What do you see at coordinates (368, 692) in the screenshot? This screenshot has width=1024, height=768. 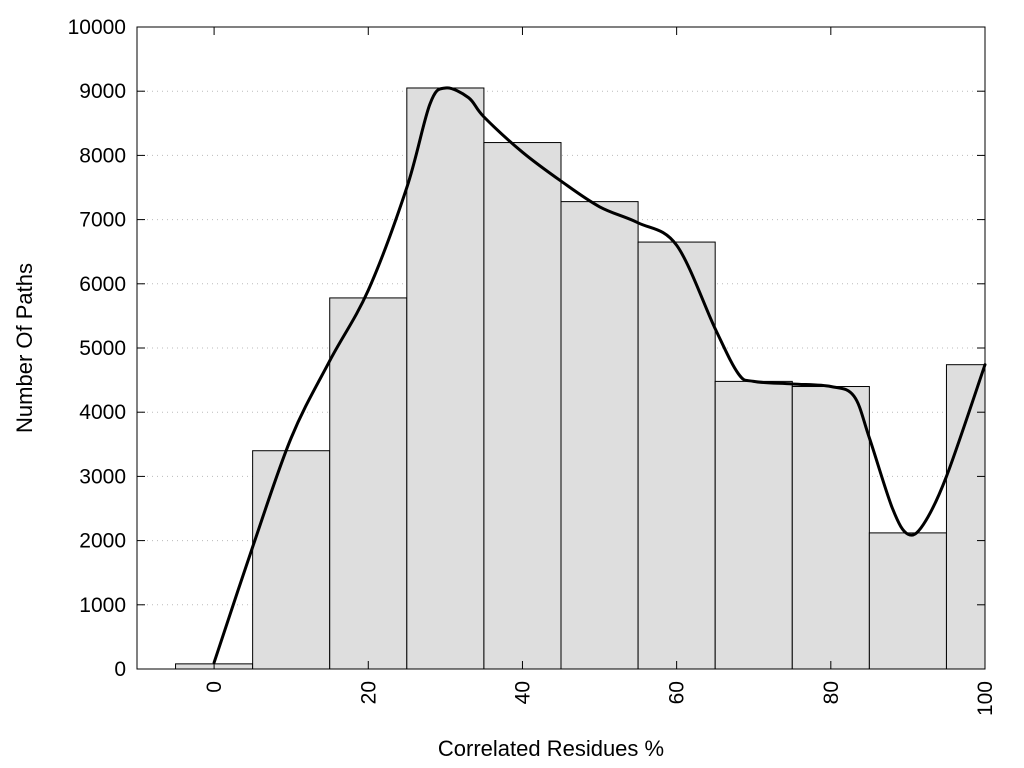 I see `x-tick-label: 20` at bounding box center [368, 692].